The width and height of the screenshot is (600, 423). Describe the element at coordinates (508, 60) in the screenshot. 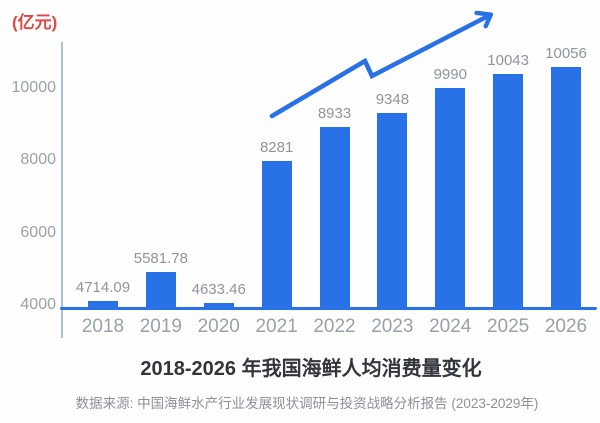

I see `bar-value-label: 10043` at that location.